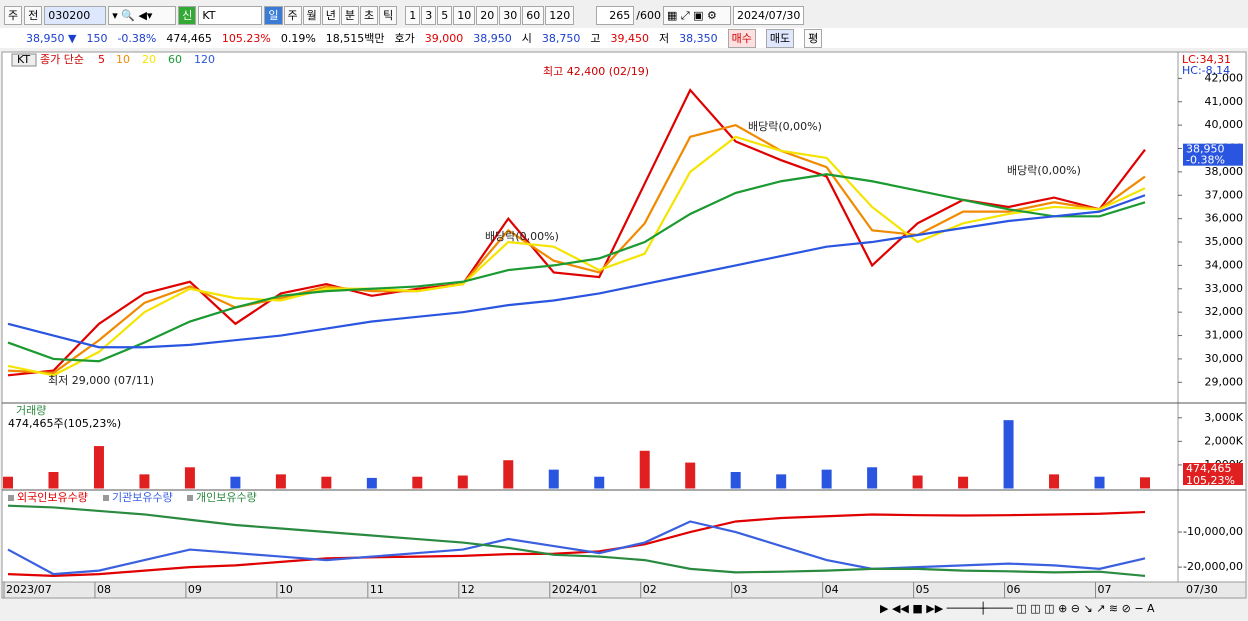 The height and width of the screenshot is (621, 1248). Describe the element at coordinates (64, 423) in the screenshot. I see `volume-subtitle: 474,465주(105,23%)` at that location.